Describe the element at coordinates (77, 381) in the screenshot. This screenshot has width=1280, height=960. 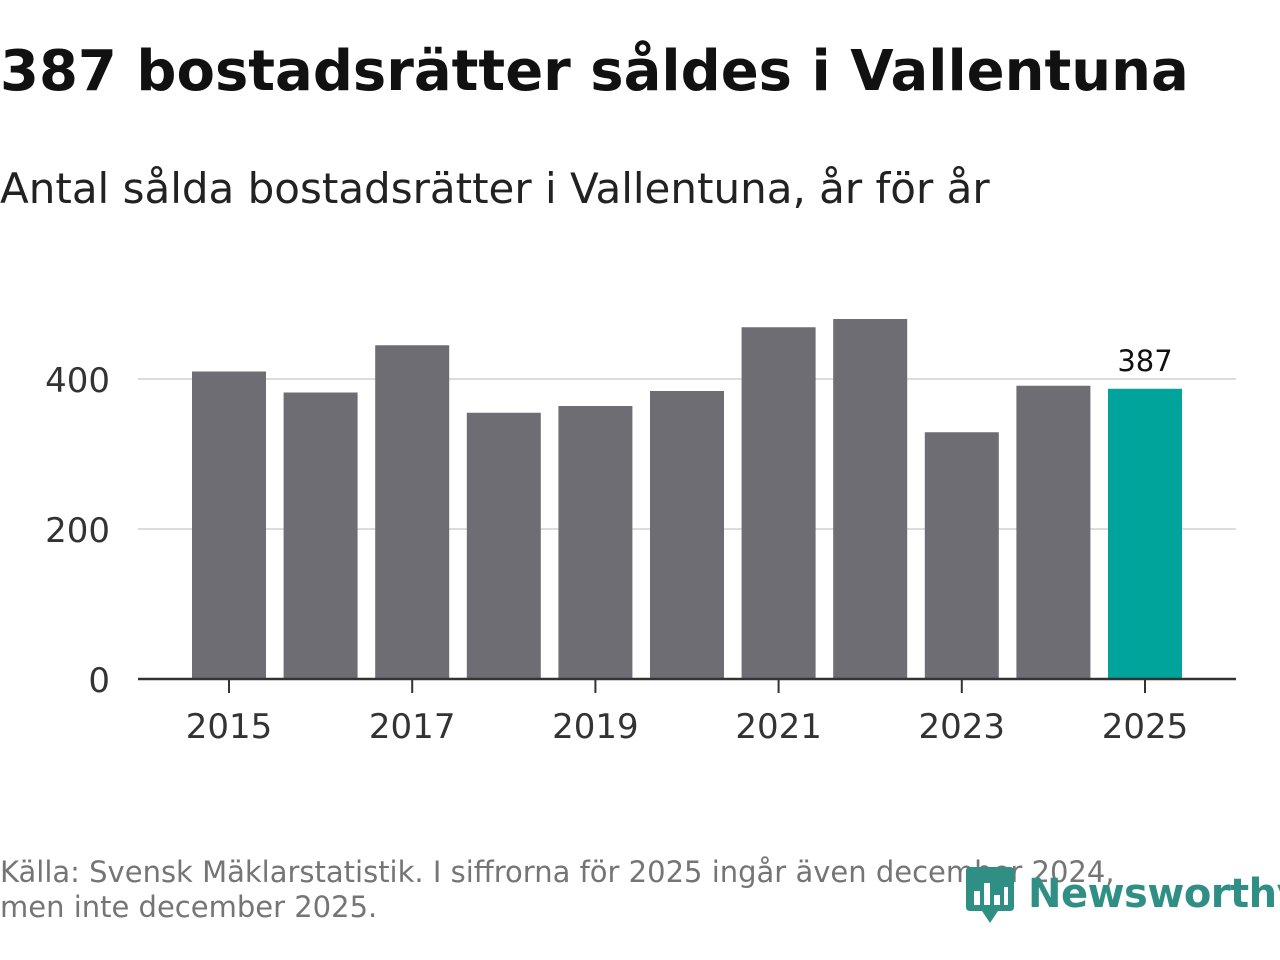
I see `y-tick-label-400: 400` at that location.